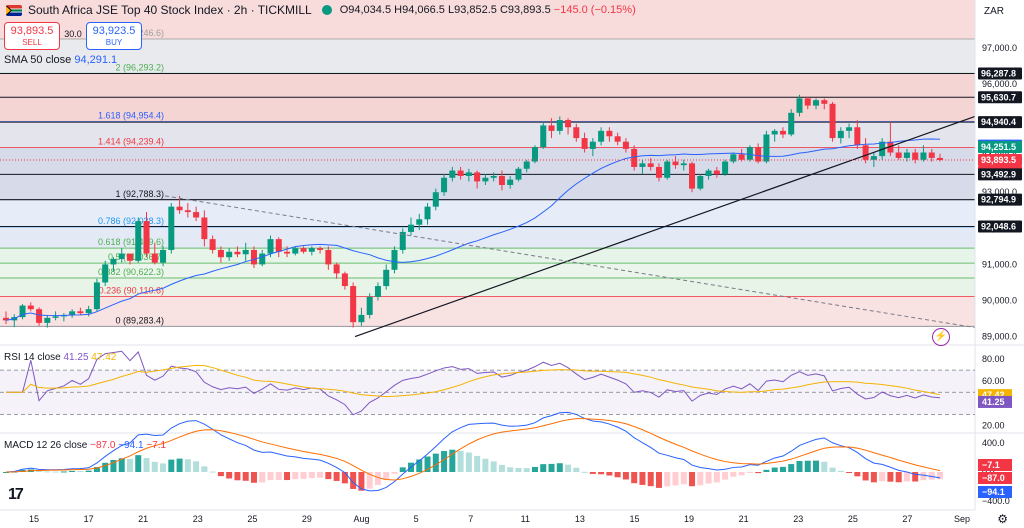 The image size is (1024, 528). Describe the element at coordinates (131, 242) in the screenshot. I see `fib-label: 0.618 (91,449.6)` at that location.